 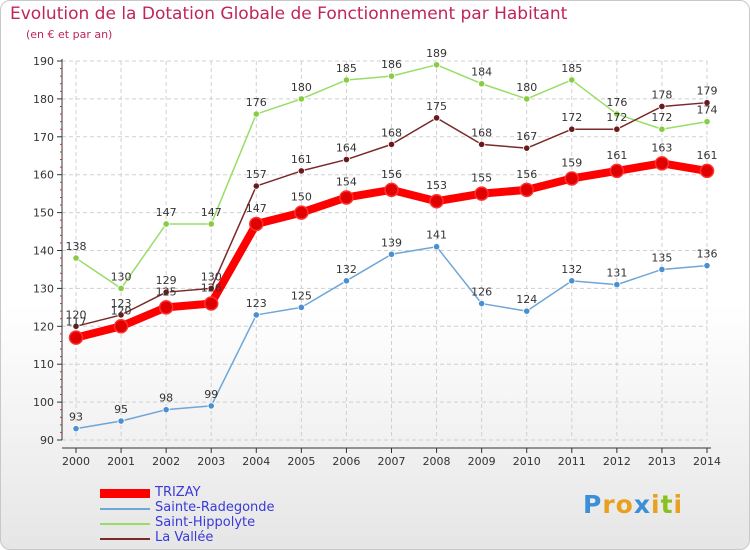 I want to click on y-tick-label: 110, so click(x=43, y=364).